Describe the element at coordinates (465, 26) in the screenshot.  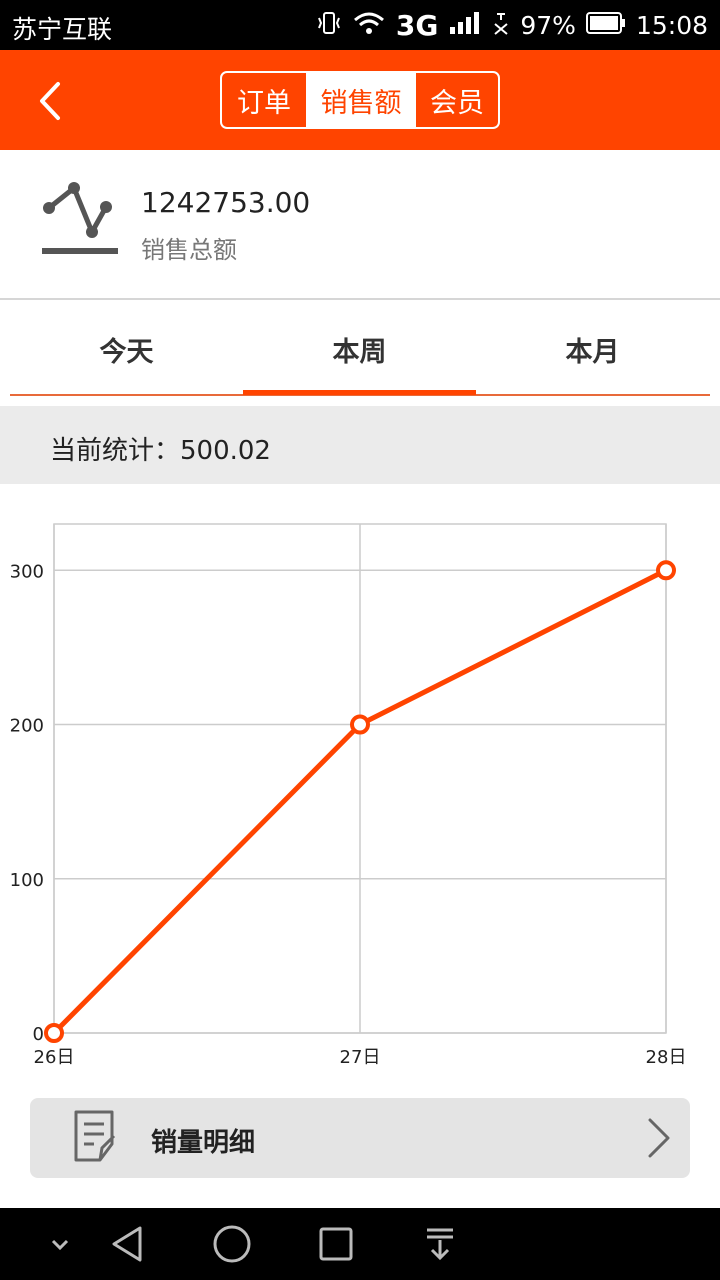
I see `signal-icon` at that location.